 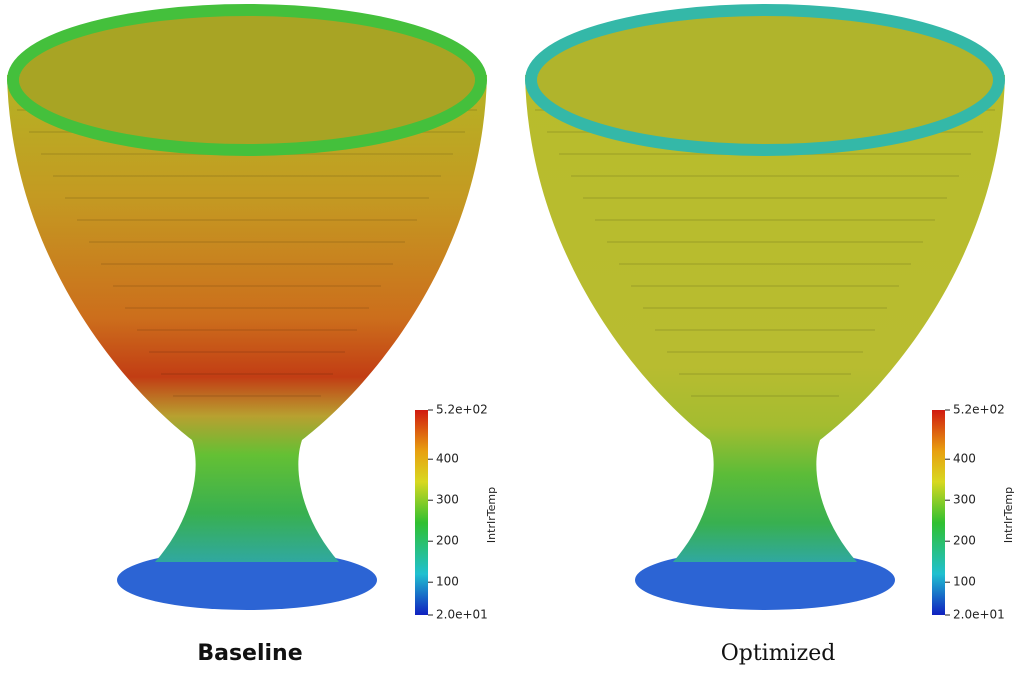 What do you see at coordinates (249, 653) in the screenshot?
I see `panel-caption: Baseline` at bounding box center [249, 653].